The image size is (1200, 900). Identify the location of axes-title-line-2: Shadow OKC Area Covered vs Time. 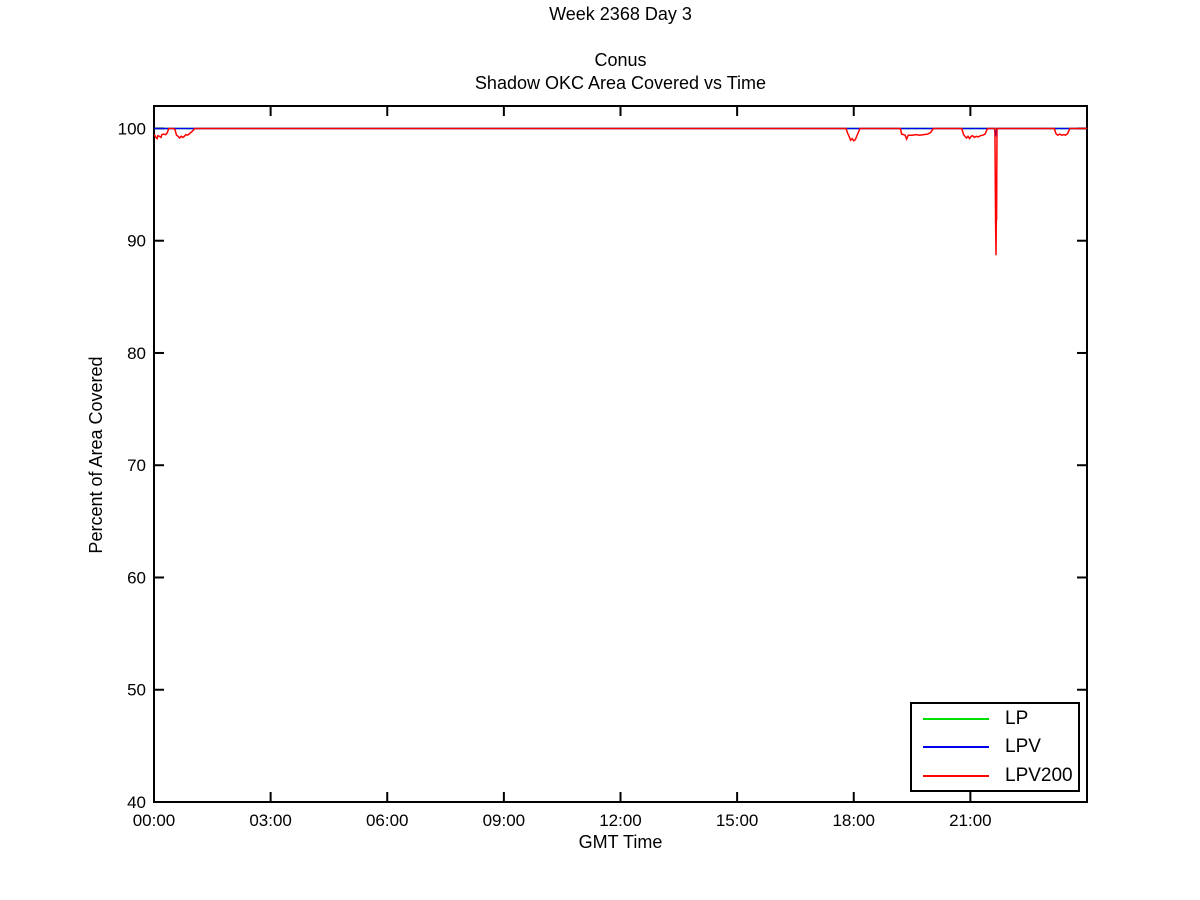
(620, 83).